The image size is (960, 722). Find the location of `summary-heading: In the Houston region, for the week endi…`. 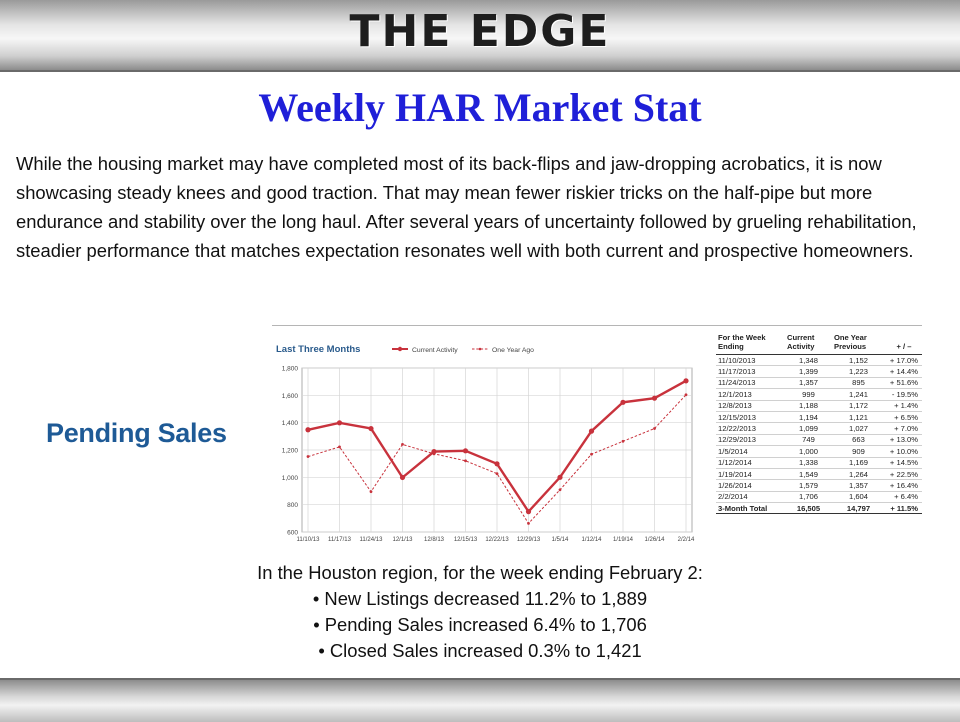

summary-heading: In the Houston region, for the week endi… is located at coordinates (480, 572).